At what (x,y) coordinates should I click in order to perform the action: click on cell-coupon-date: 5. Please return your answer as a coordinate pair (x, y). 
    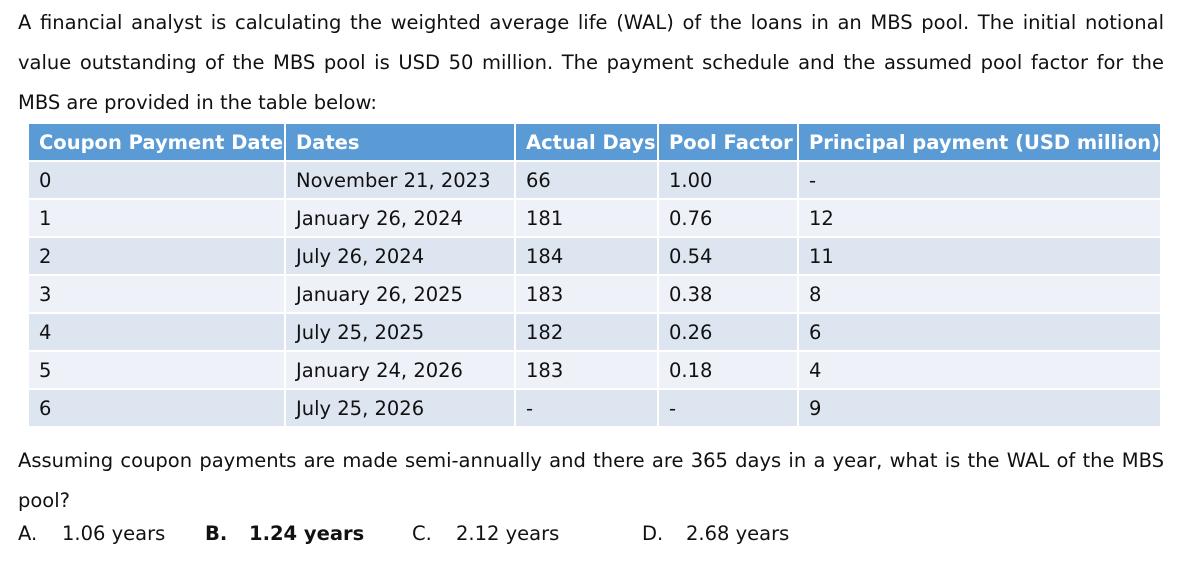
    Looking at the image, I should click on (156, 370).